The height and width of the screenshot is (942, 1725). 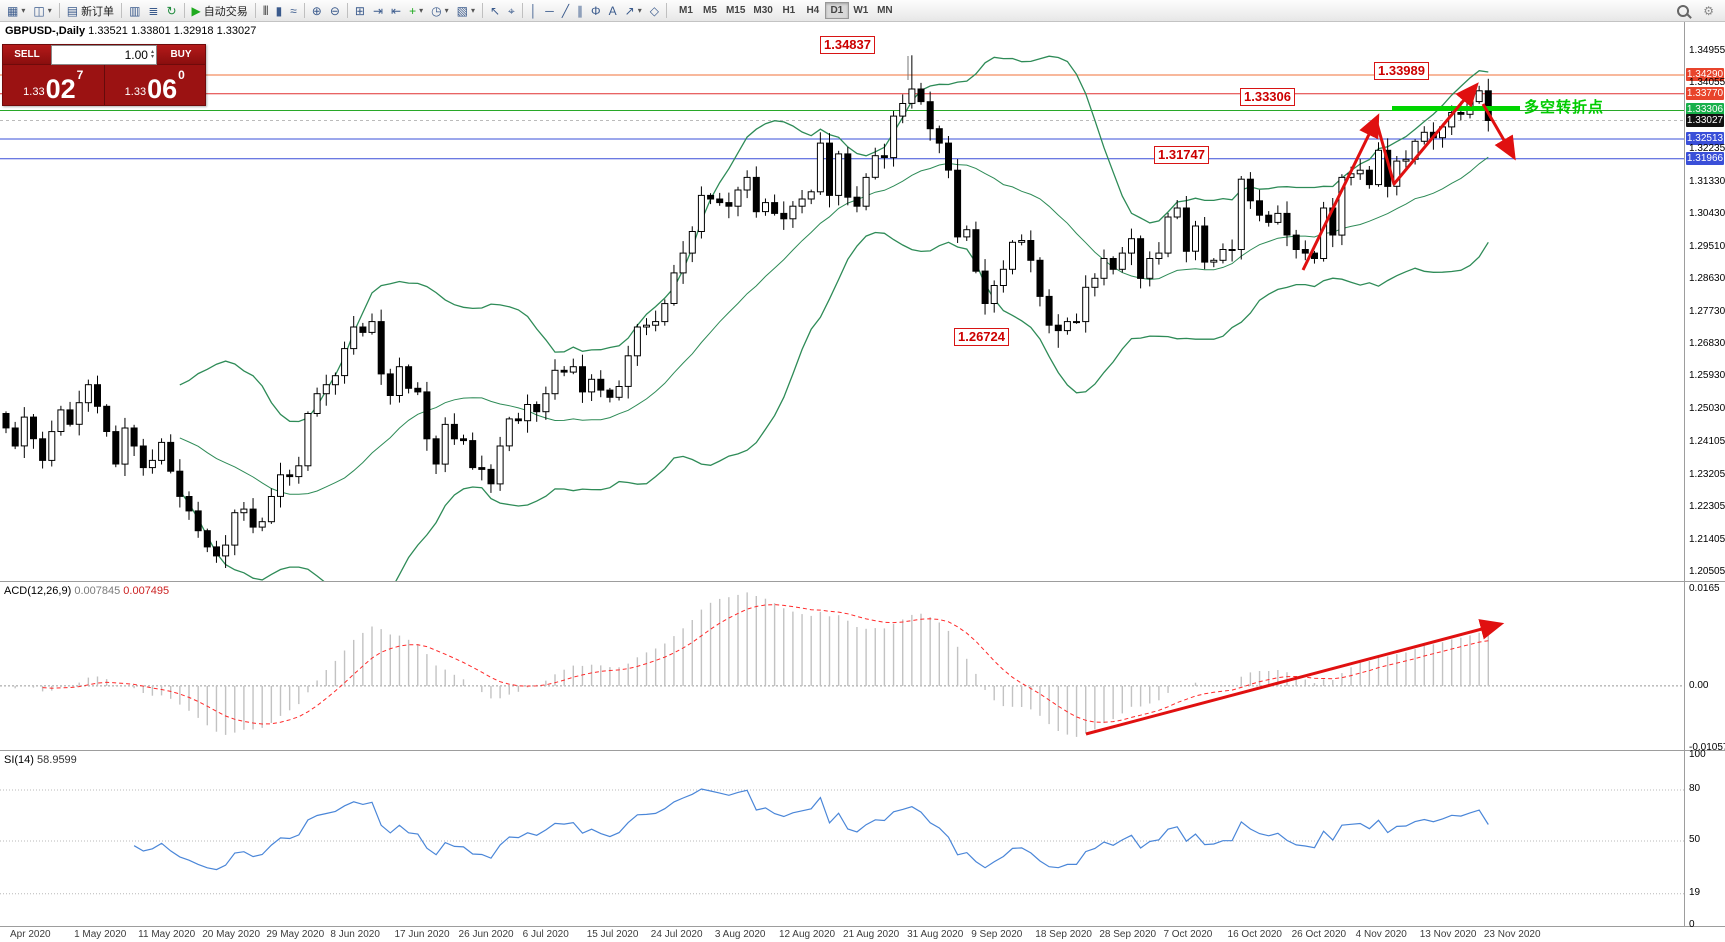 I want to click on timeframe-mn: MN, so click(x=885, y=10).